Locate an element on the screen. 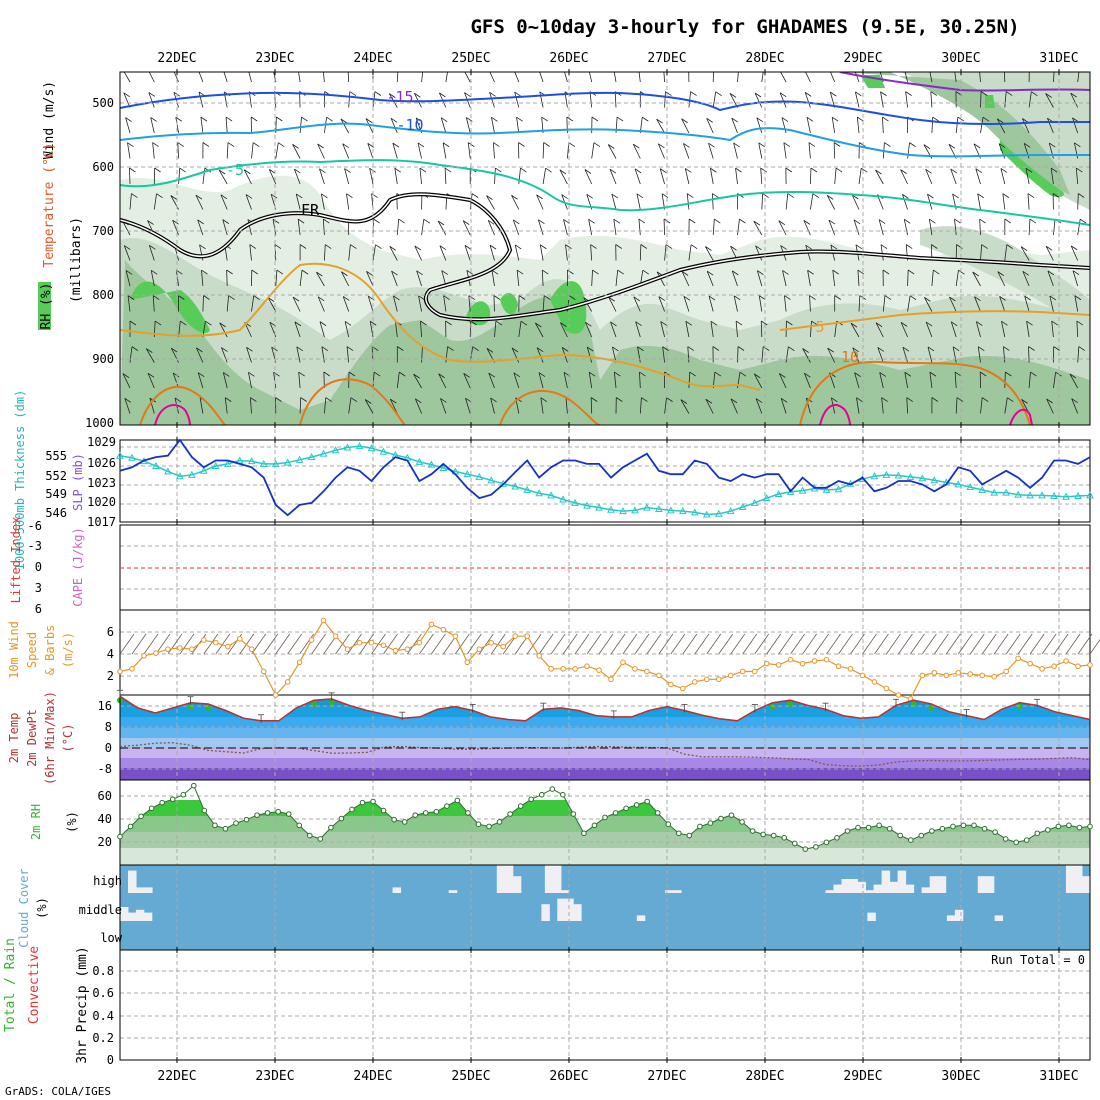 This screenshot has width=1100, height=1100. panel-frame-precip is located at coordinates (605, 1005).